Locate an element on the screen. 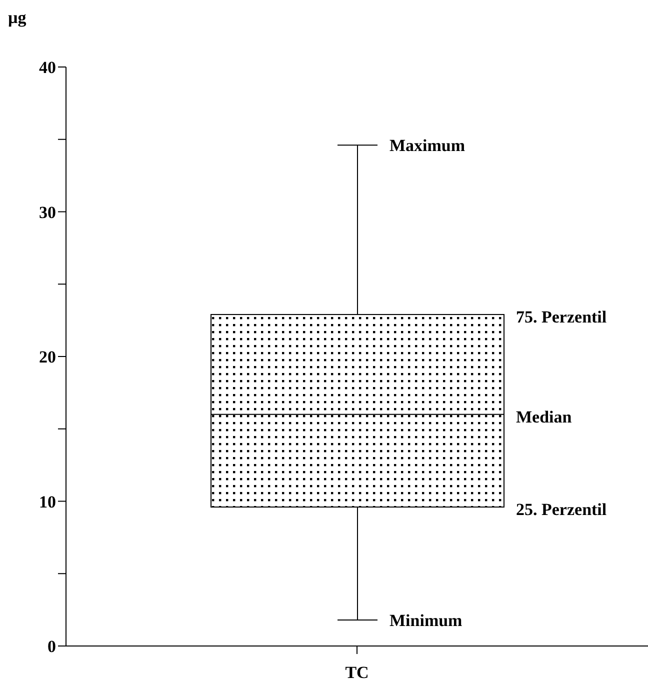  annotation: Minimum is located at coordinates (426, 620).